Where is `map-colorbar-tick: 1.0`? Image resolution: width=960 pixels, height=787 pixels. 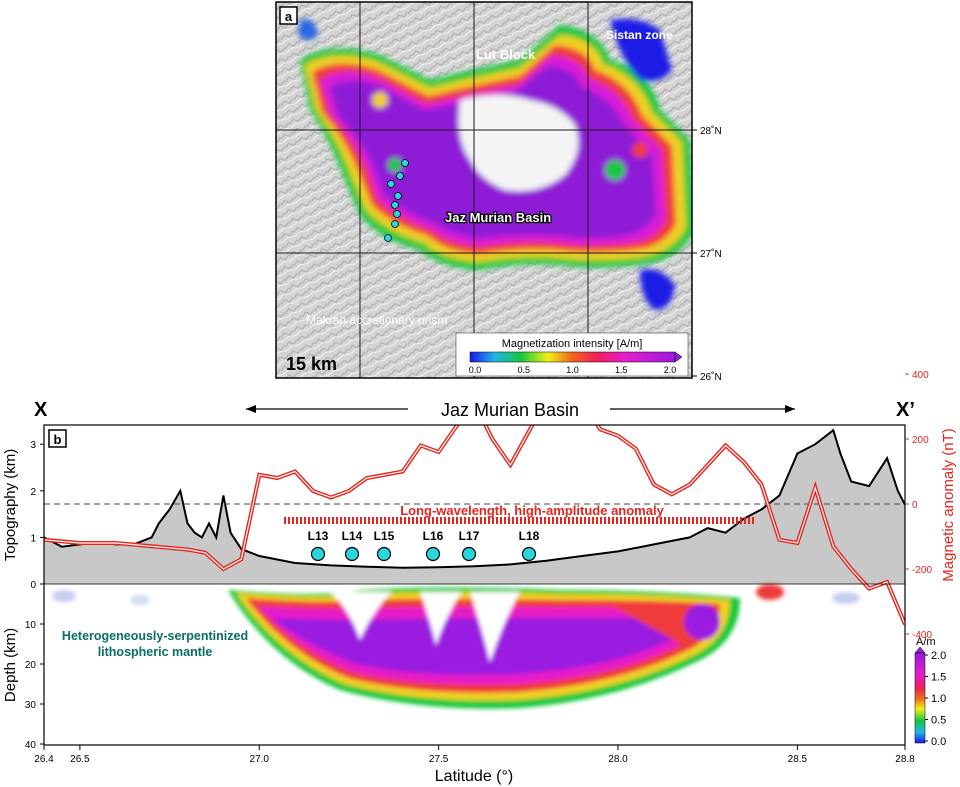
map-colorbar-tick: 1.0 is located at coordinates (572, 370).